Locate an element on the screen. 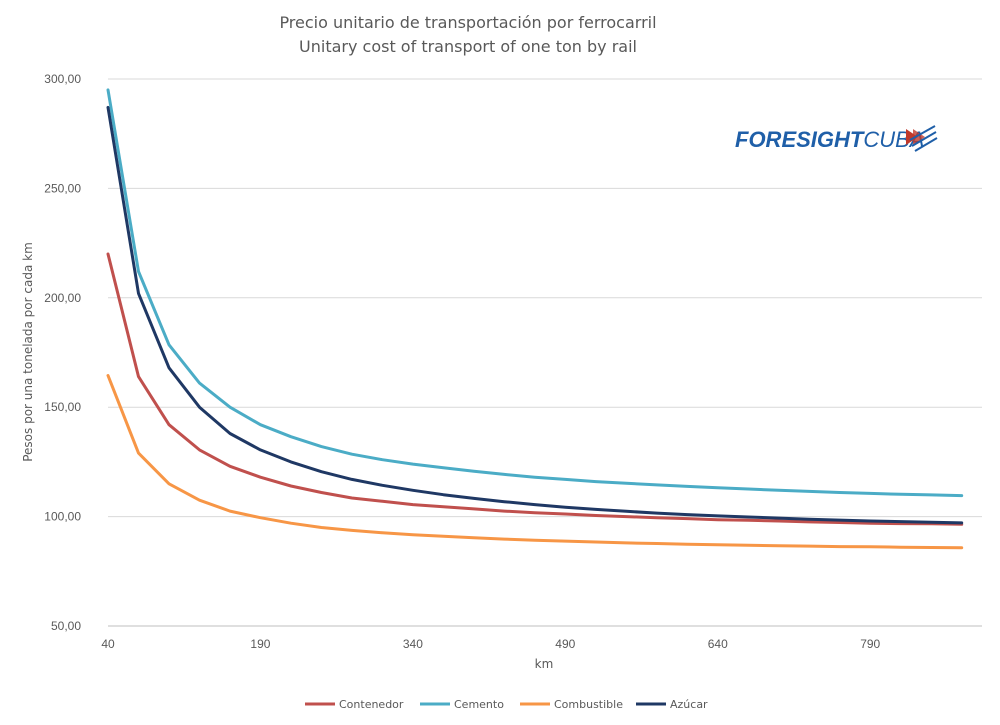  y-tick-label: 250,00 is located at coordinates (62, 188).